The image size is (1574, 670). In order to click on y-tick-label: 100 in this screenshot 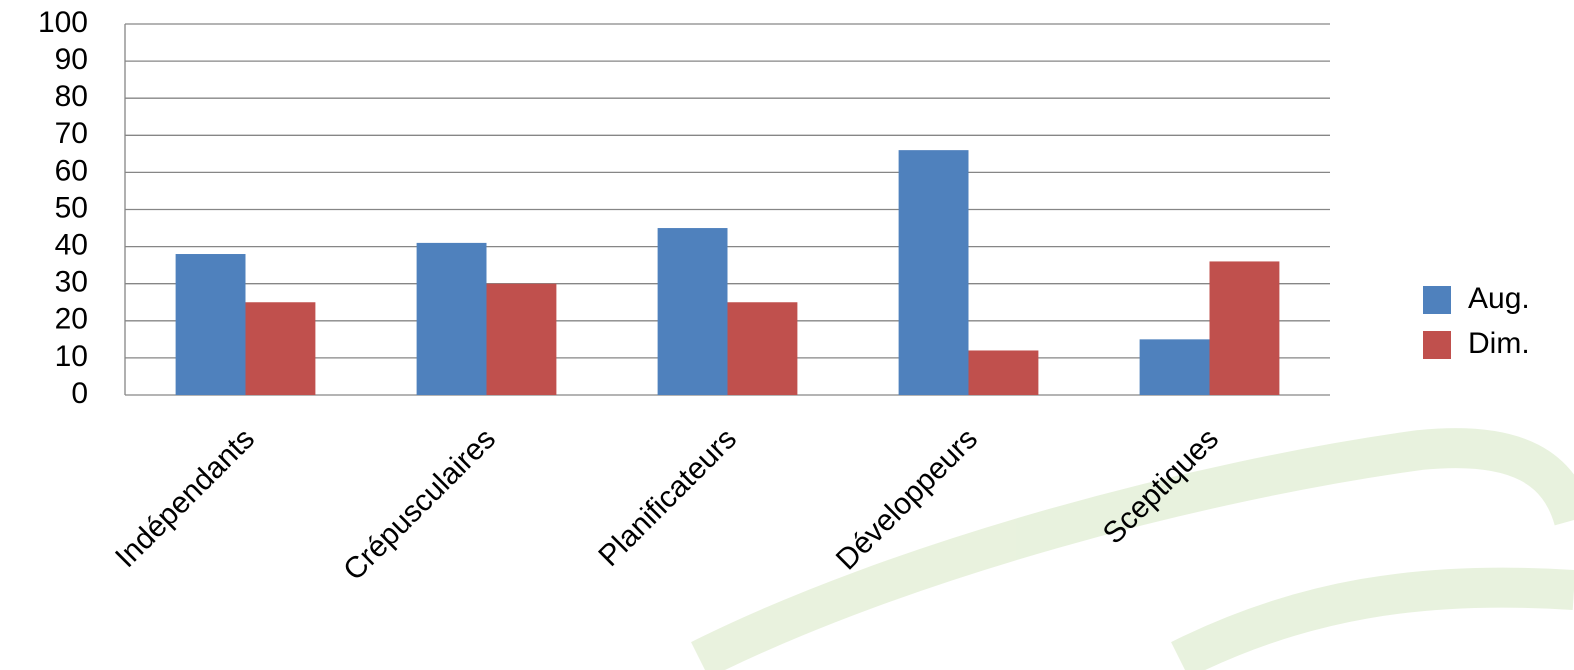, I will do `click(63, 22)`.